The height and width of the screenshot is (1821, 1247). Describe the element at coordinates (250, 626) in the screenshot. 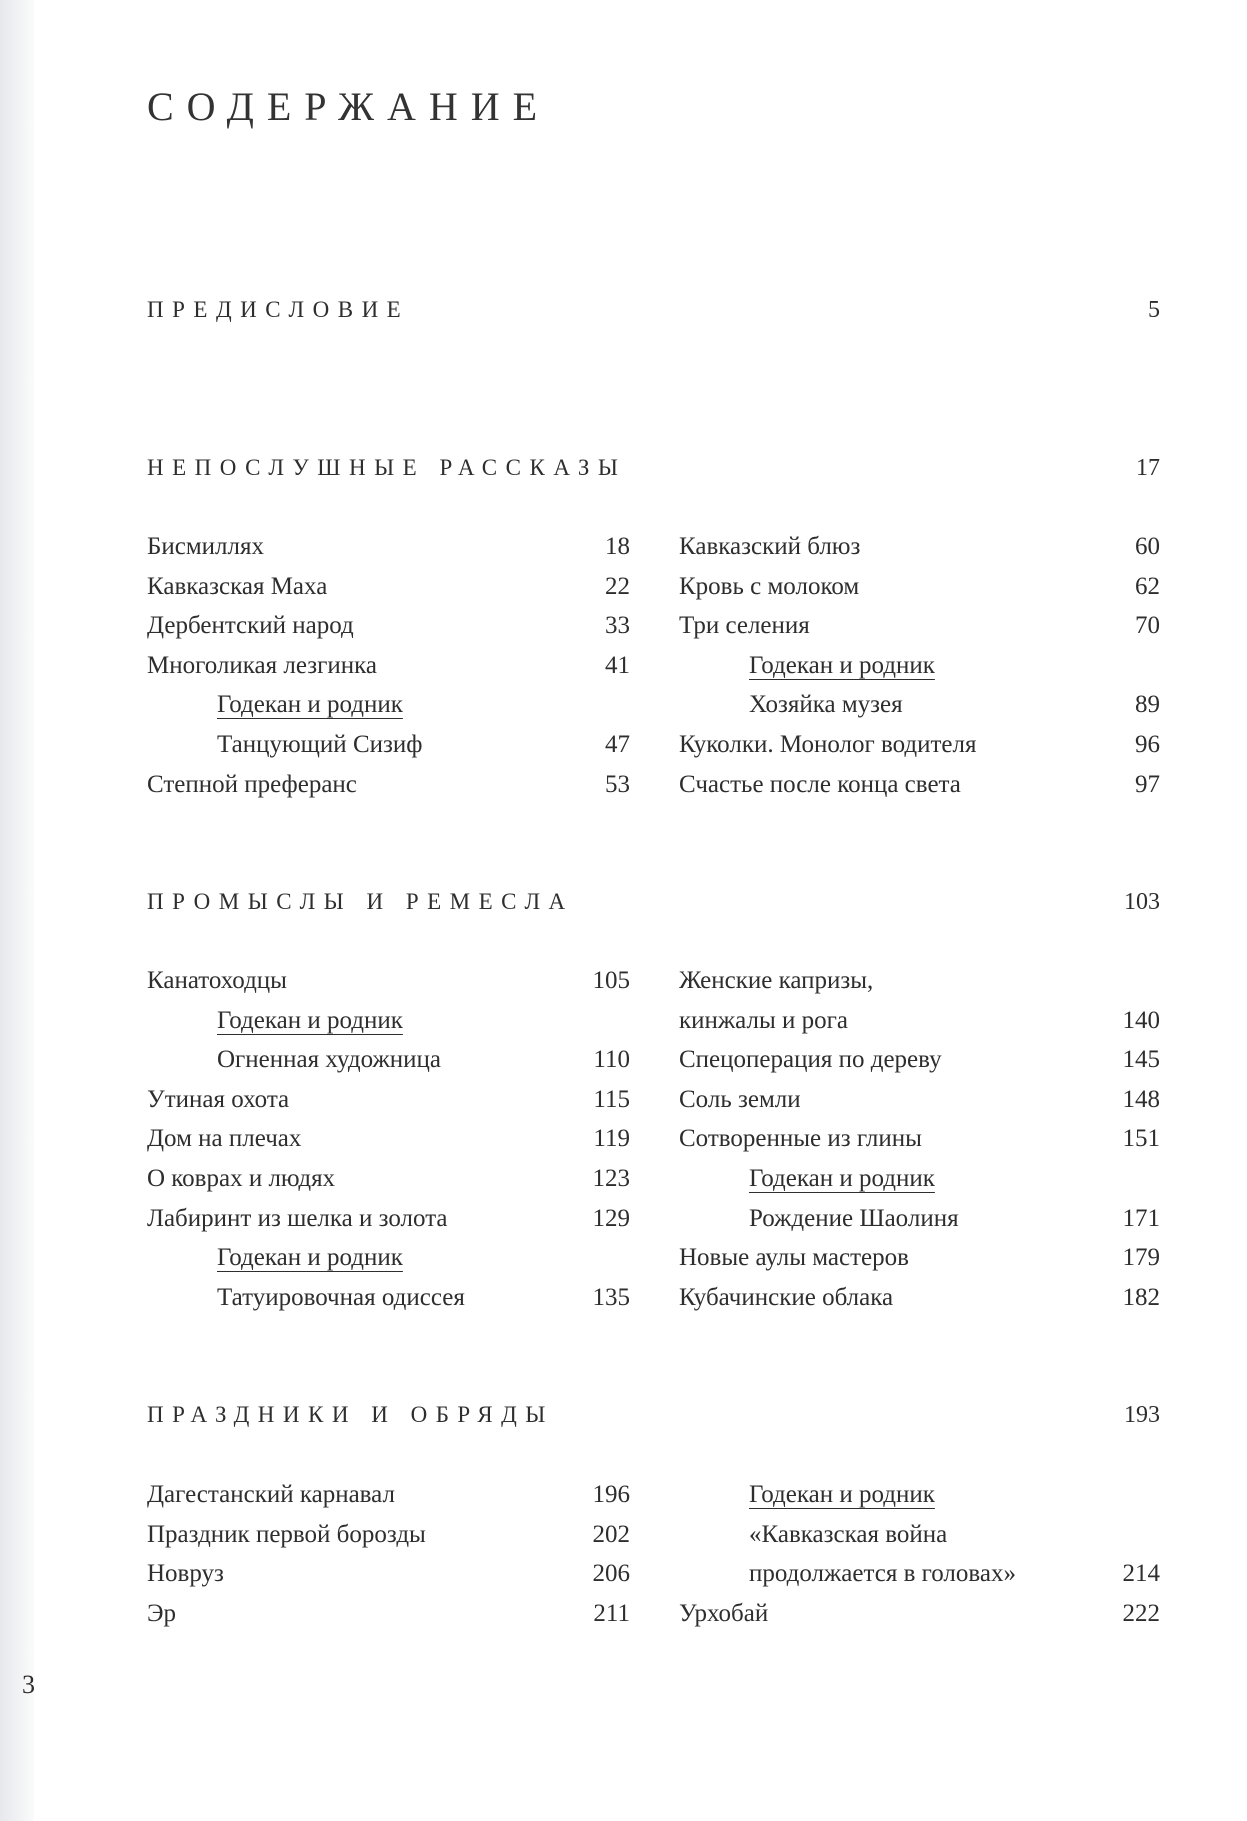

I see `entry-title: Дербентский народ` at that location.